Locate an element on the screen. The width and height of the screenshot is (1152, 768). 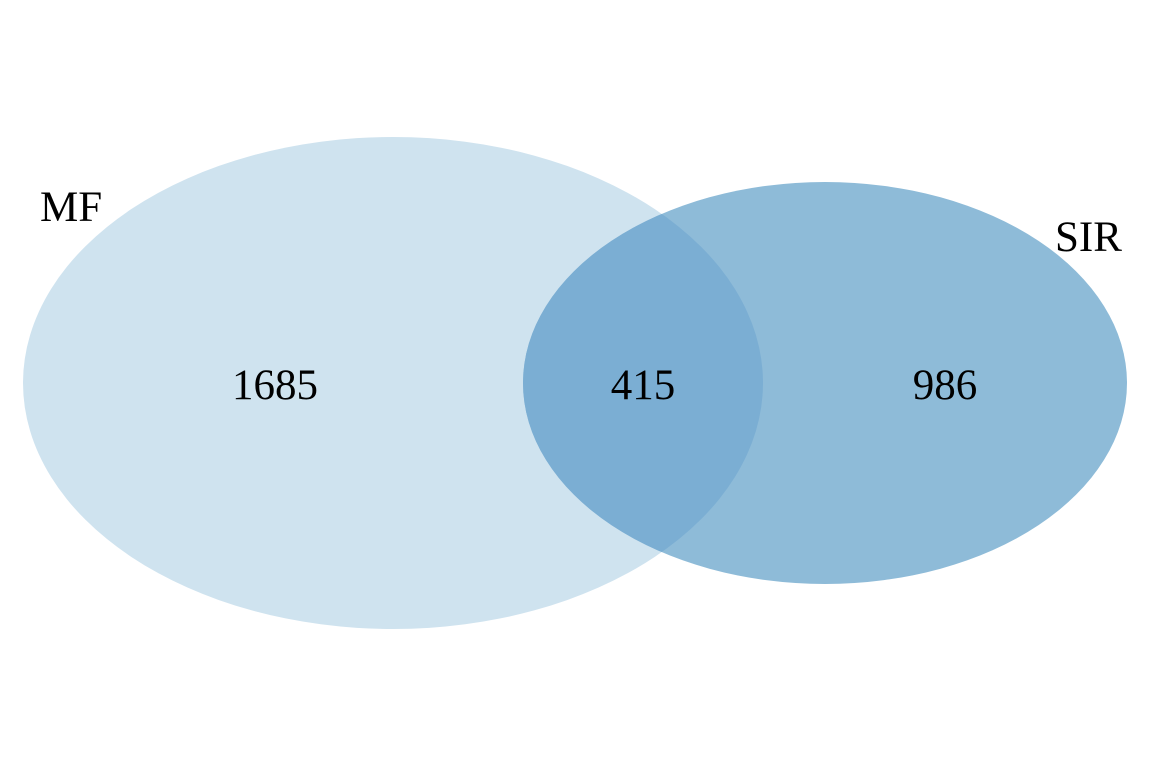
set-b-label: SIR is located at coordinates (1088, 237).